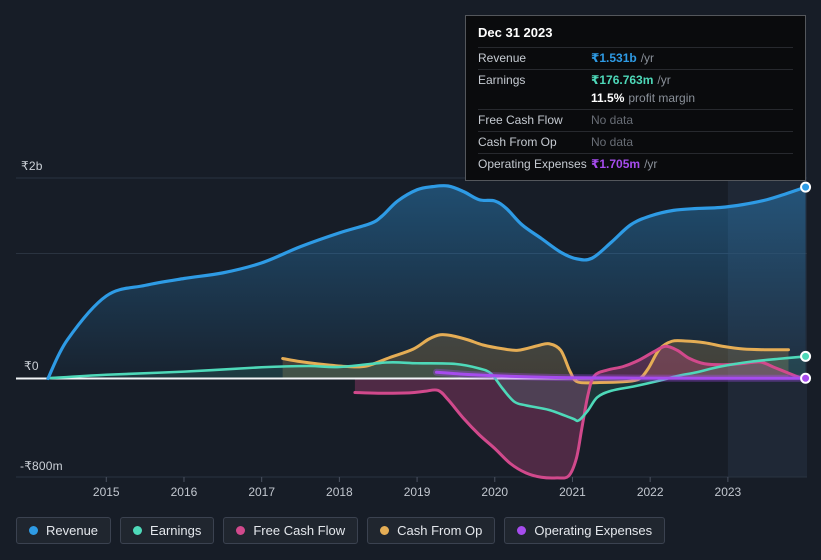 The width and height of the screenshot is (821, 560). What do you see at coordinates (614, 58) in the screenshot?
I see `revenue-value: ₹1.531b` at bounding box center [614, 58].